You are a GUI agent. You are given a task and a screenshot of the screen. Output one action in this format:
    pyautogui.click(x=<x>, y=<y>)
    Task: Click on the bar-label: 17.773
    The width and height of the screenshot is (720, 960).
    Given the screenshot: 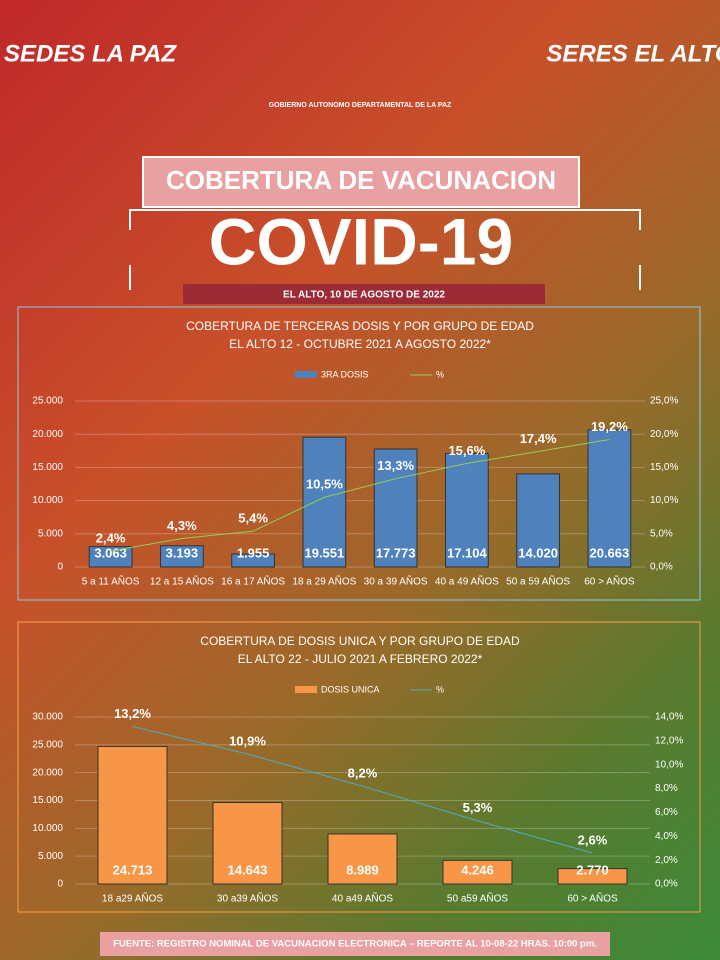 What is the action you would take?
    pyautogui.click(x=396, y=552)
    